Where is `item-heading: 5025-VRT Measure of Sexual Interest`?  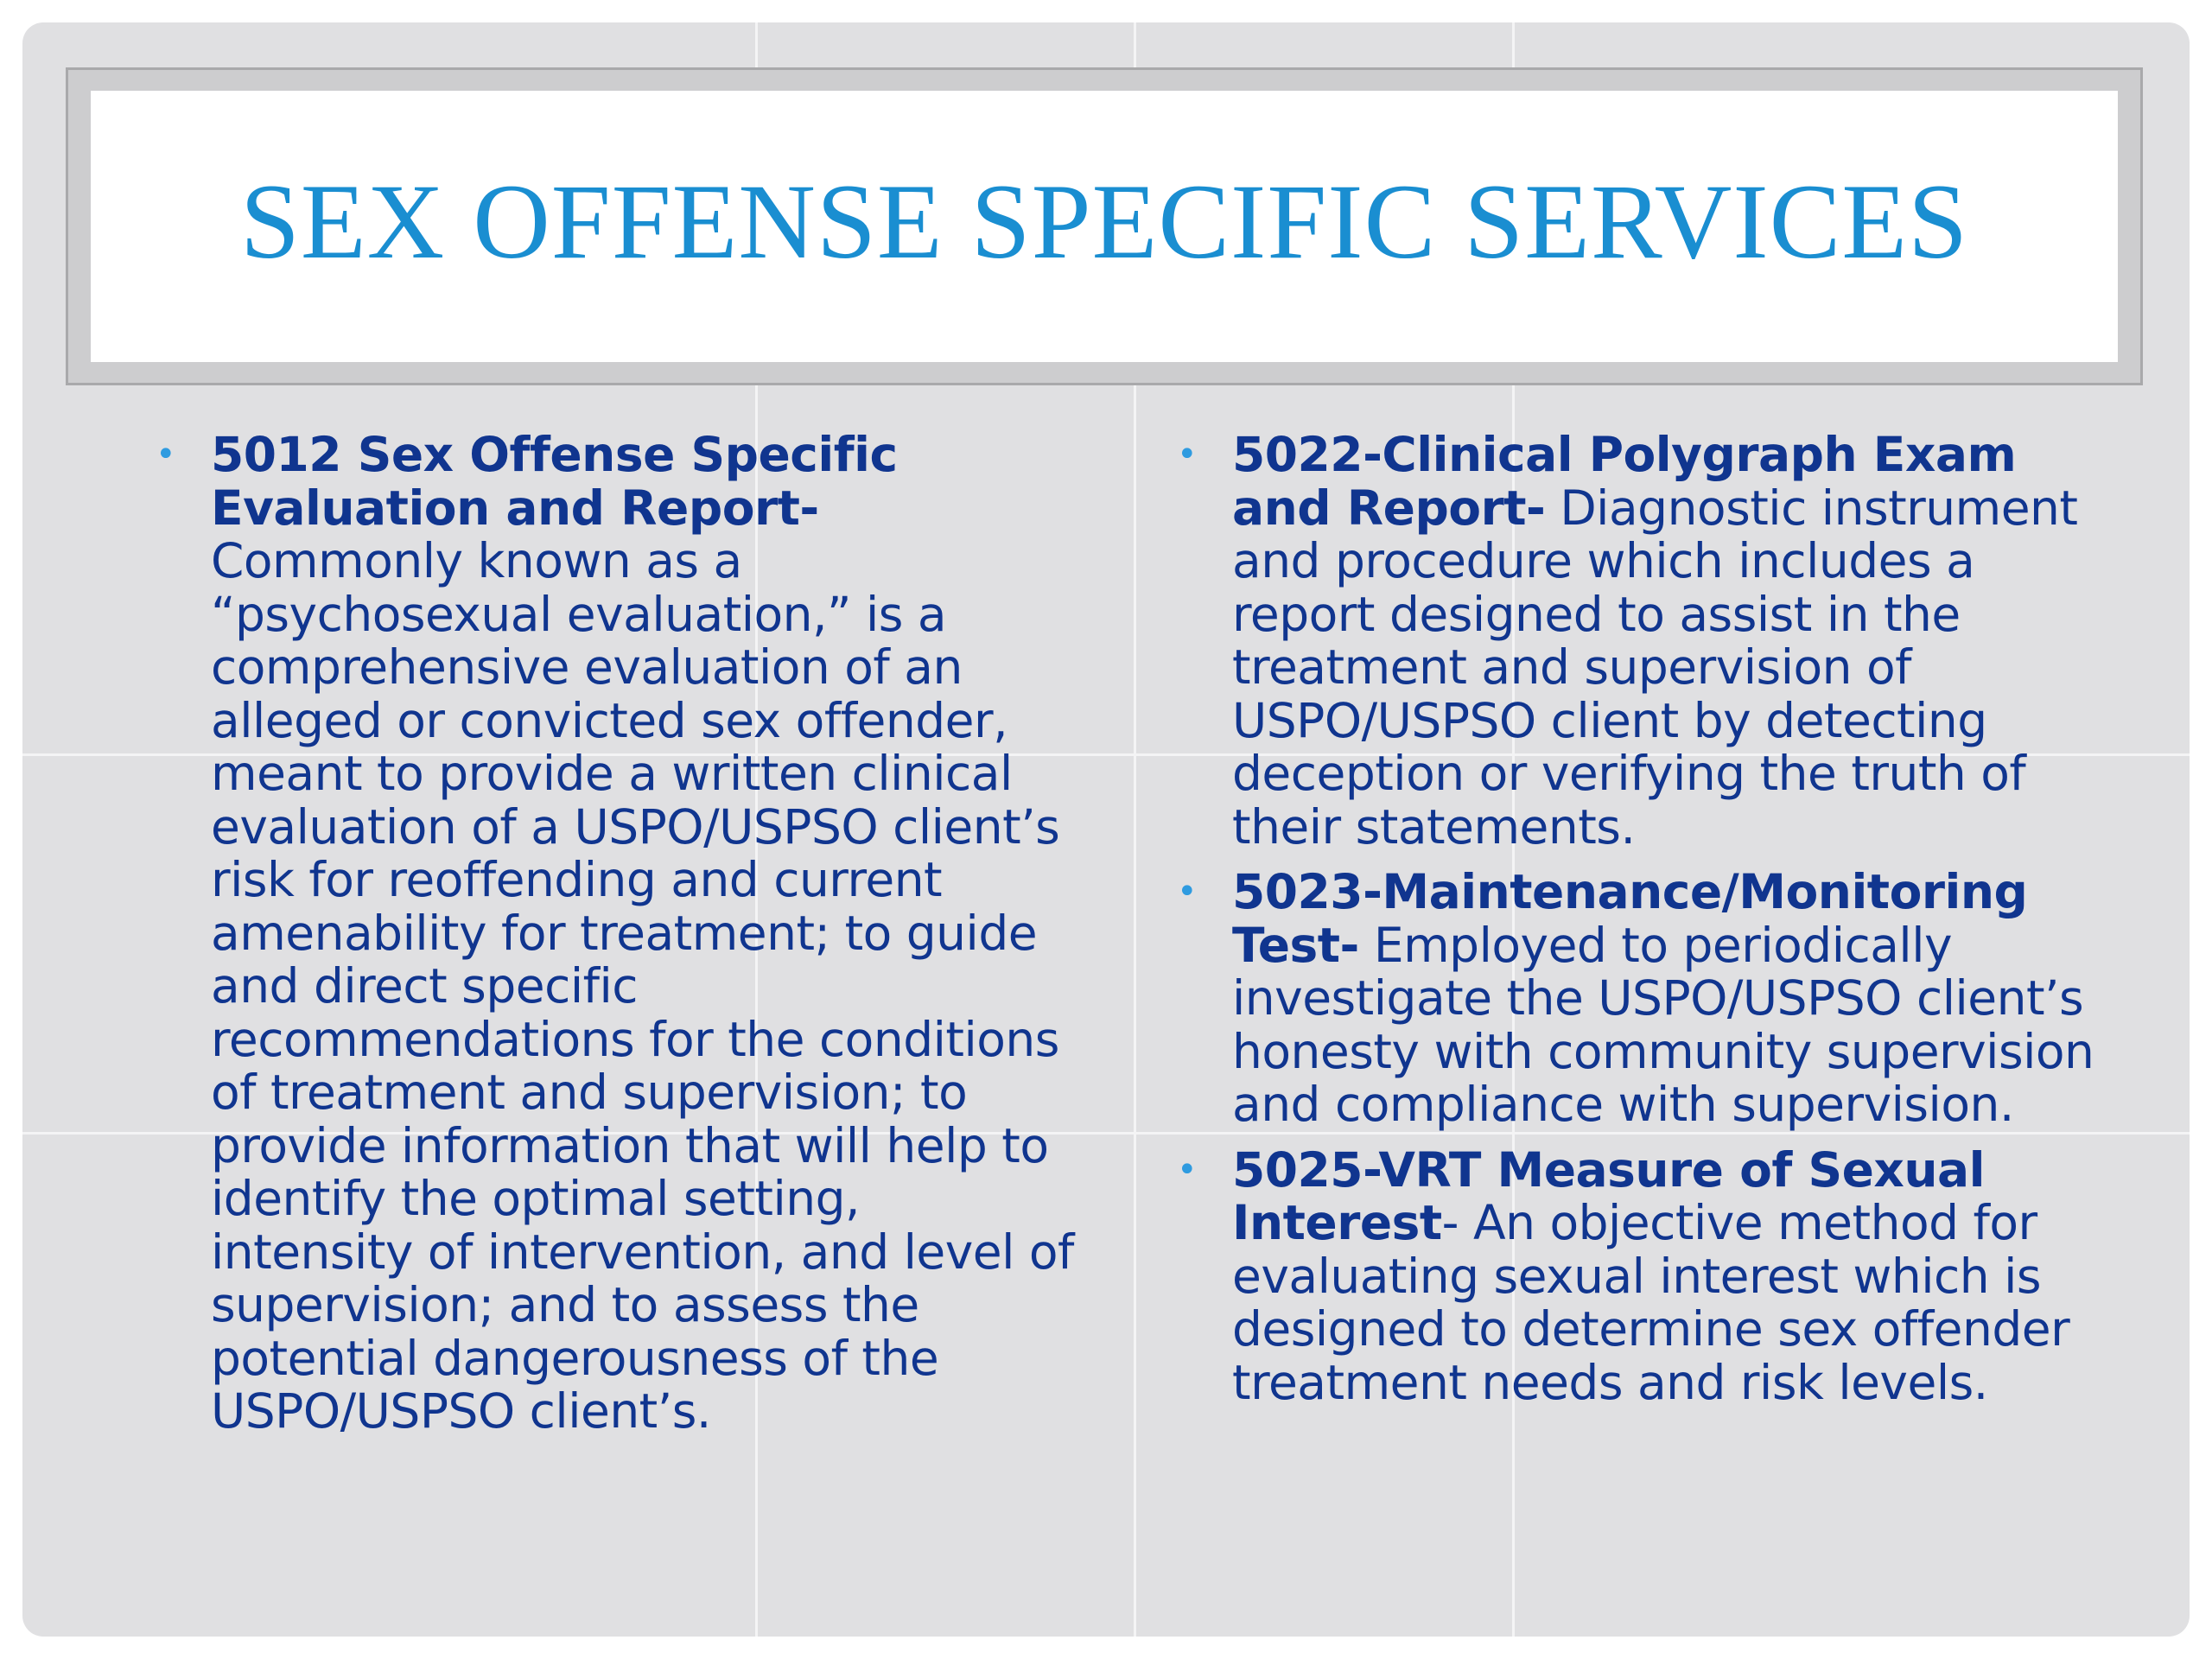 item-heading: 5025-VRT Measure of Sexual Interest is located at coordinates (1609, 1195).